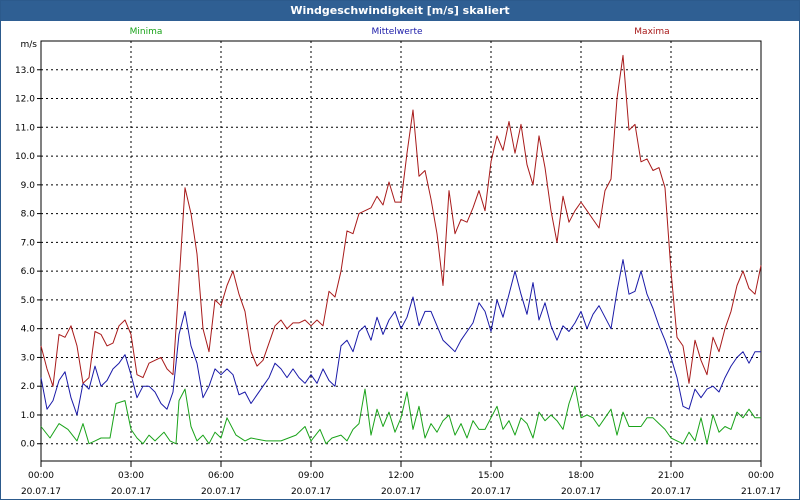 The width and height of the screenshot is (800, 500). What do you see at coordinates (400, 11) in the screenshot?
I see `window-title: Windgeschwindigkeit [m/s] skaliert` at bounding box center [400, 11].